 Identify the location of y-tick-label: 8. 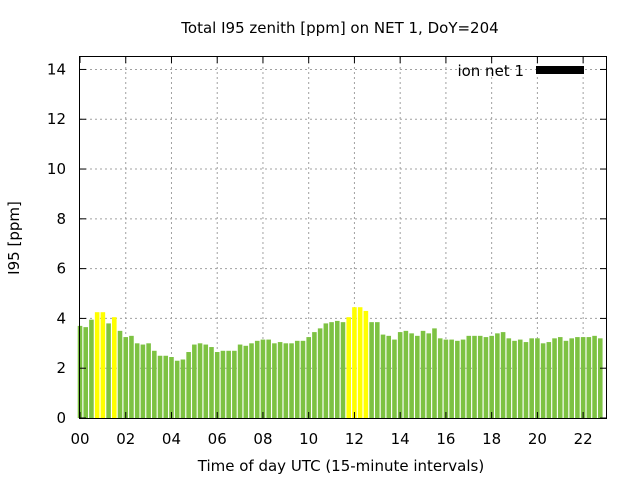
(61, 219).